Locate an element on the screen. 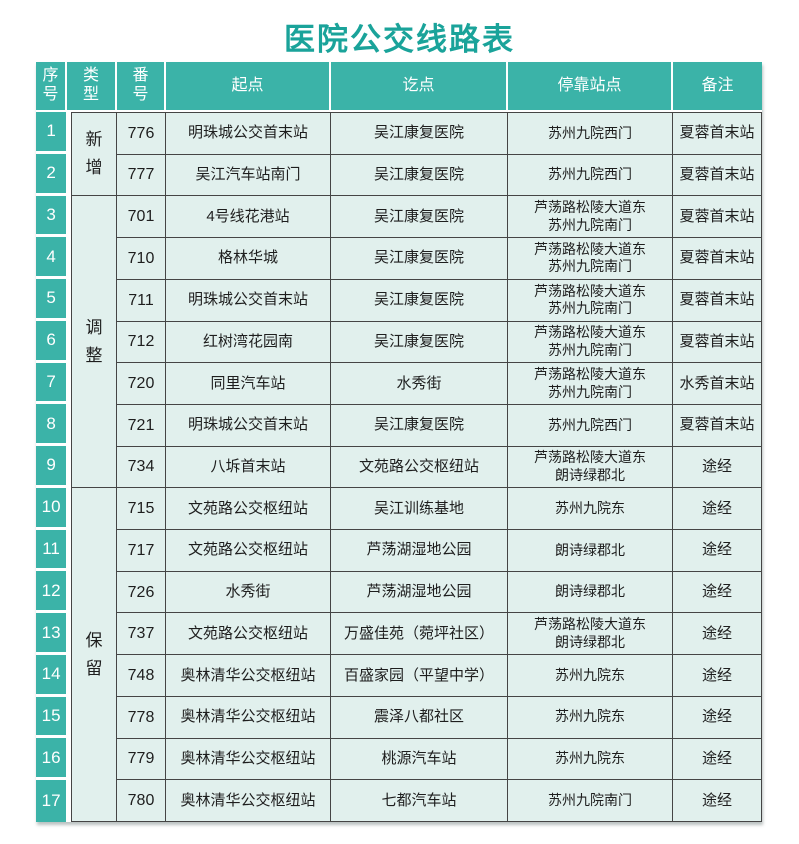 The width and height of the screenshot is (799, 844). route-cell: 737 is located at coordinates (141, 634).